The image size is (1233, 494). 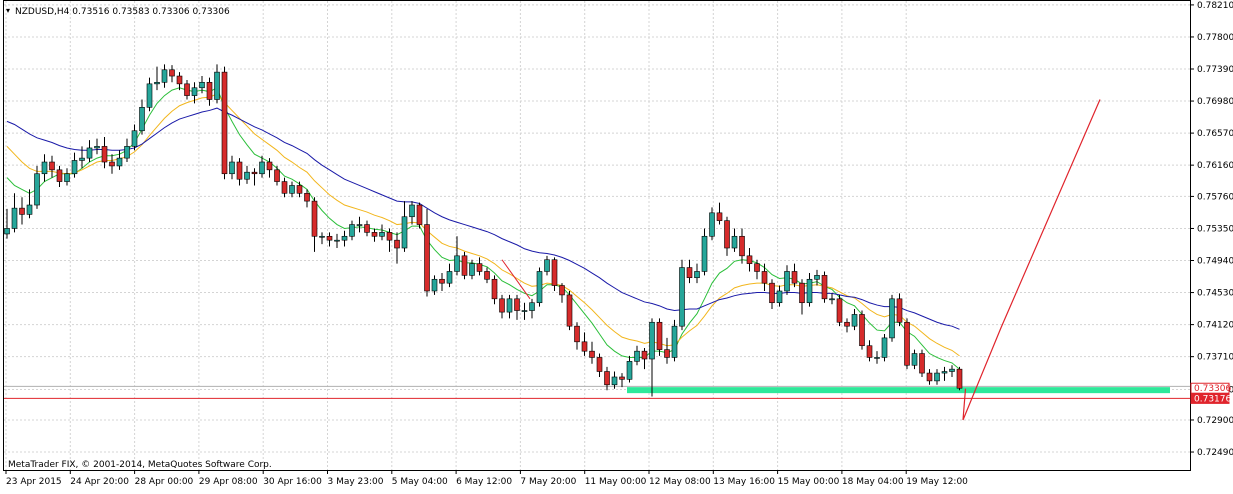 I want to click on y-tick-label: 0.74940, so click(x=1215, y=262).